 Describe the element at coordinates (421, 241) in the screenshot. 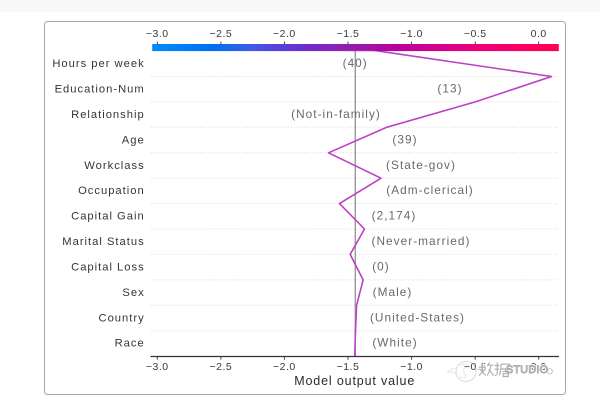

I see `svg-text: (Never-married)` at that location.